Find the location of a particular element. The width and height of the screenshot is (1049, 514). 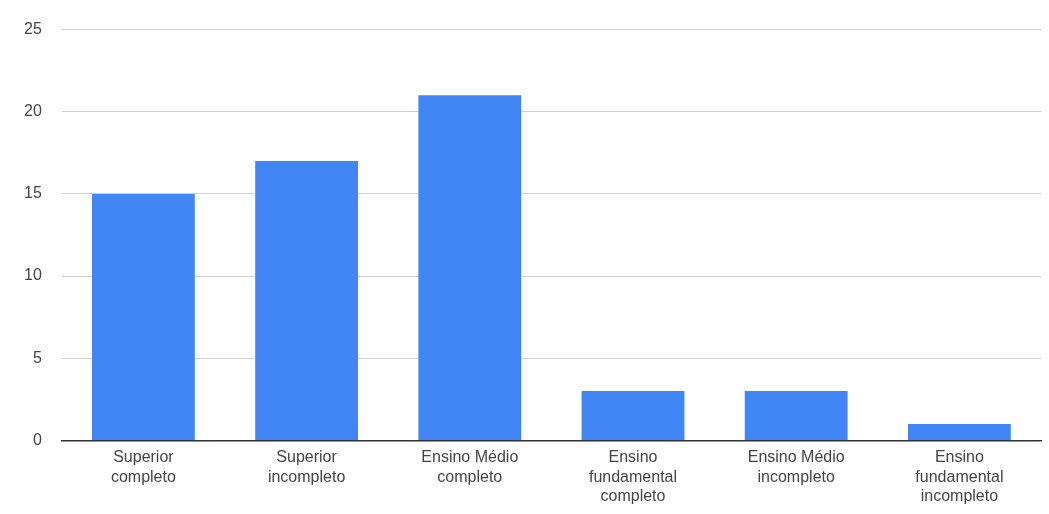

y-tick-label: 10 is located at coordinates (33, 275).